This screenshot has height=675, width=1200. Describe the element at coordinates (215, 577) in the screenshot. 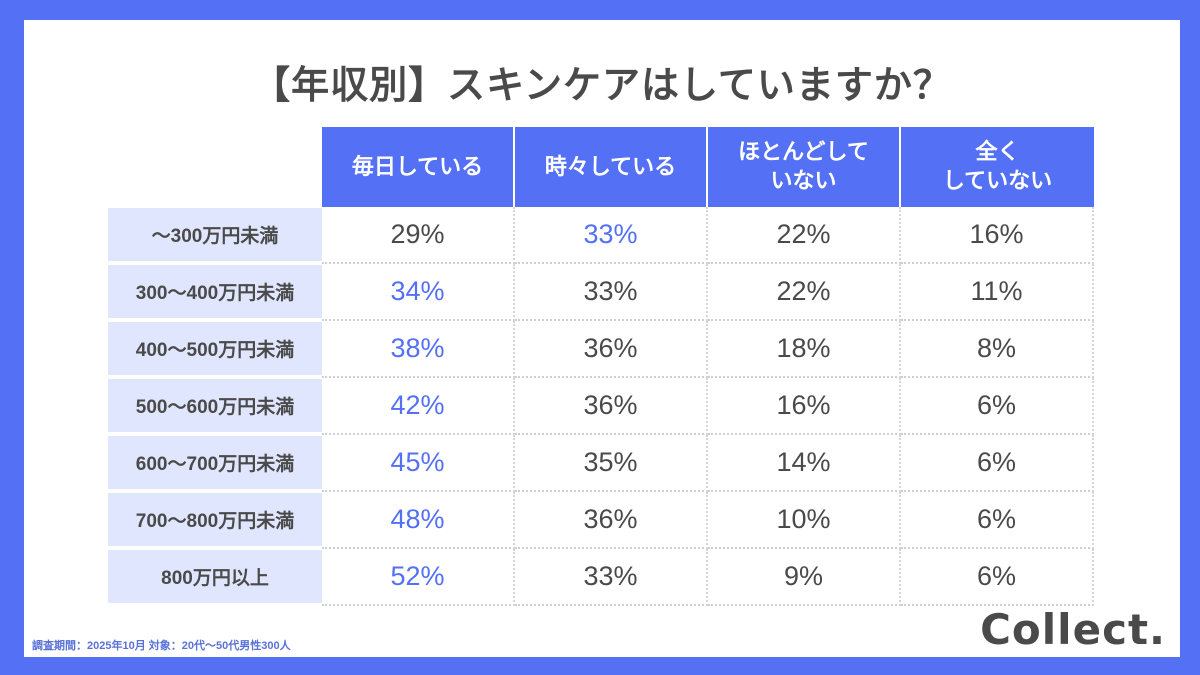

I see `row-label: 800万円以上` at that location.